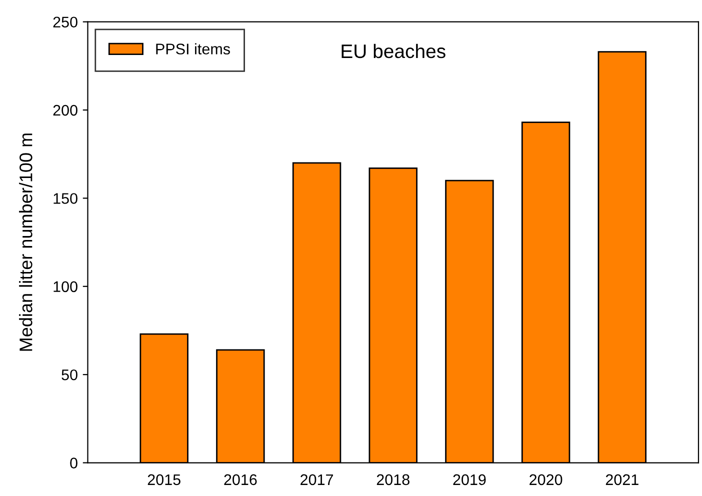  Describe the element at coordinates (70, 374) in the screenshot. I see `y-tick-label: 50` at that location.